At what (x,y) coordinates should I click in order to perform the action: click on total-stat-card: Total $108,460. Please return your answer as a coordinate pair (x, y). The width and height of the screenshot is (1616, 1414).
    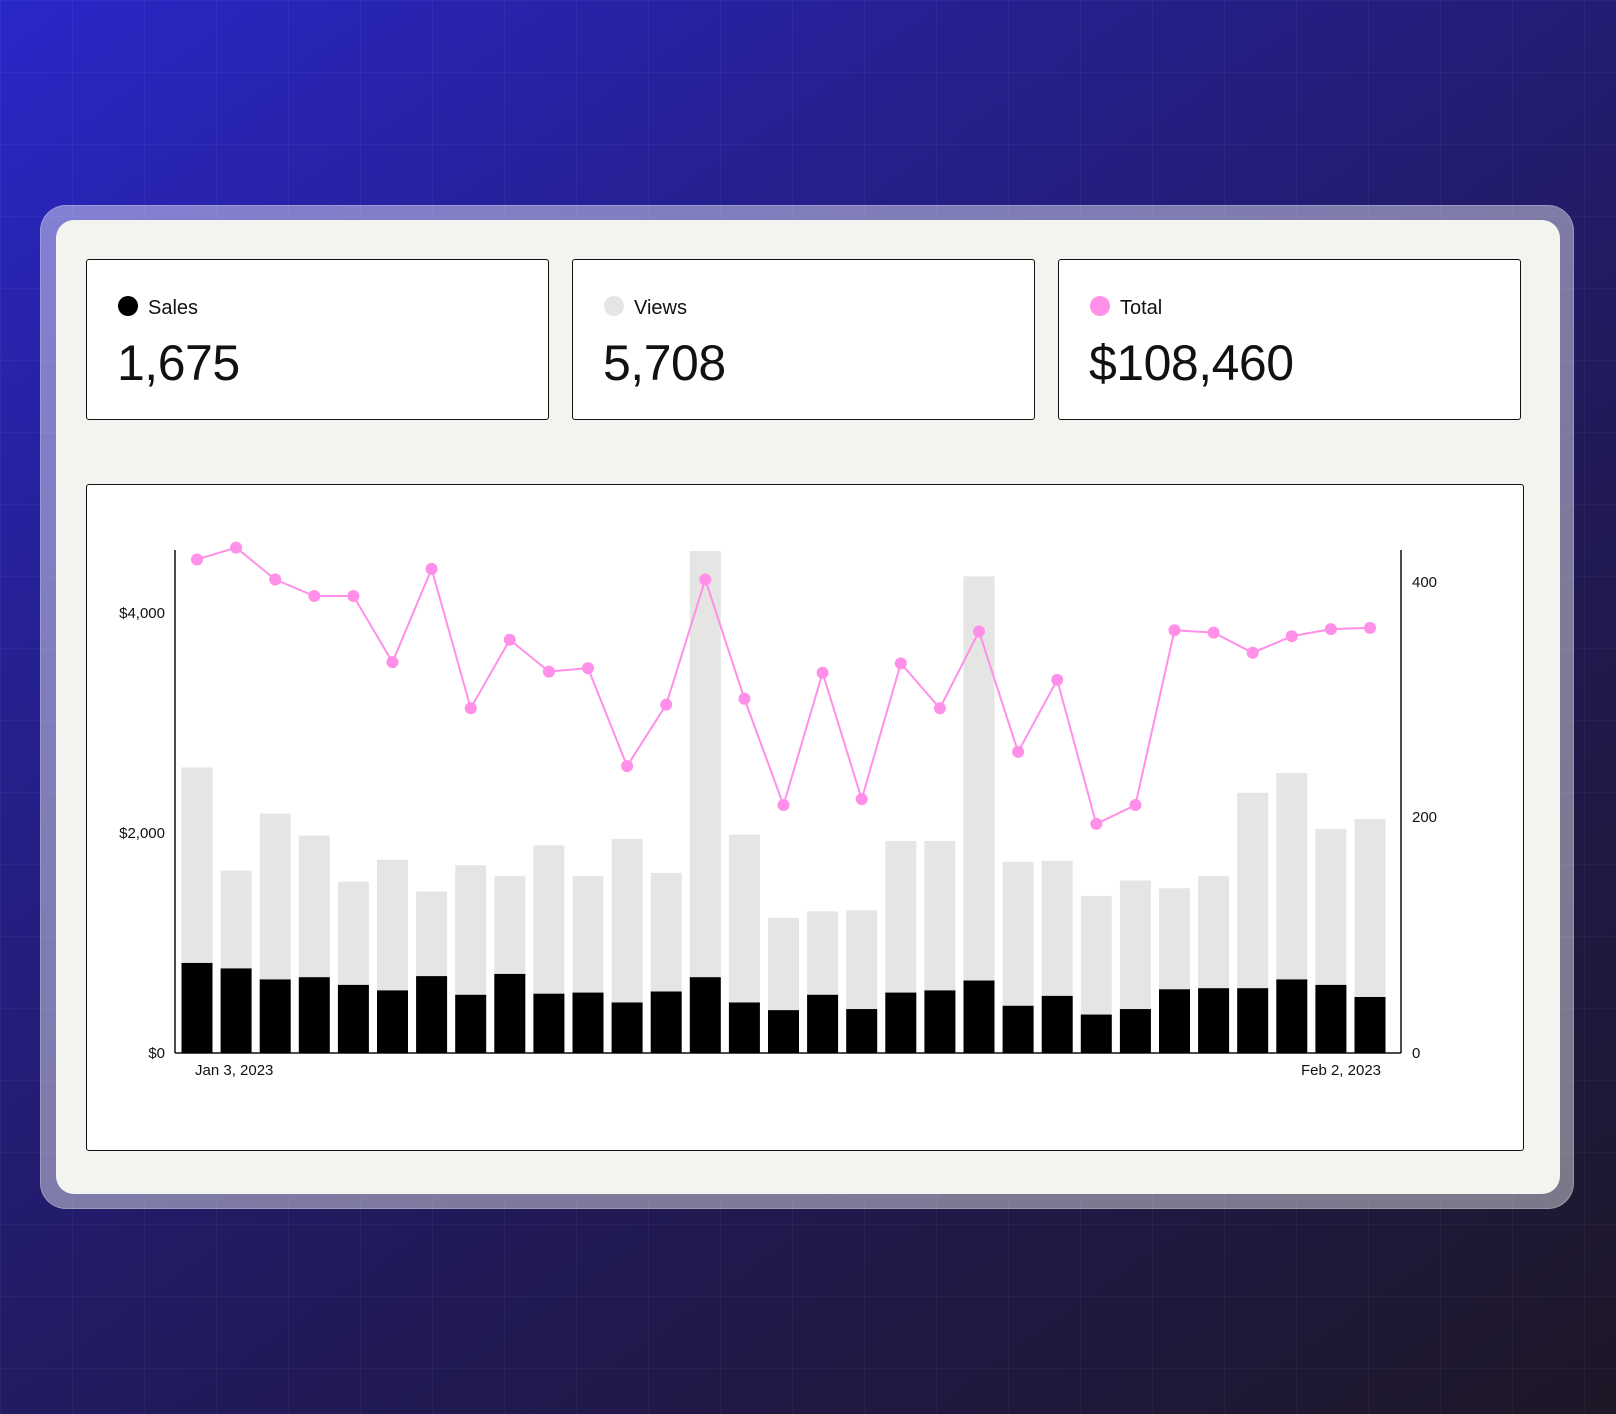
    Looking at the image, I should click on (1289, 339).